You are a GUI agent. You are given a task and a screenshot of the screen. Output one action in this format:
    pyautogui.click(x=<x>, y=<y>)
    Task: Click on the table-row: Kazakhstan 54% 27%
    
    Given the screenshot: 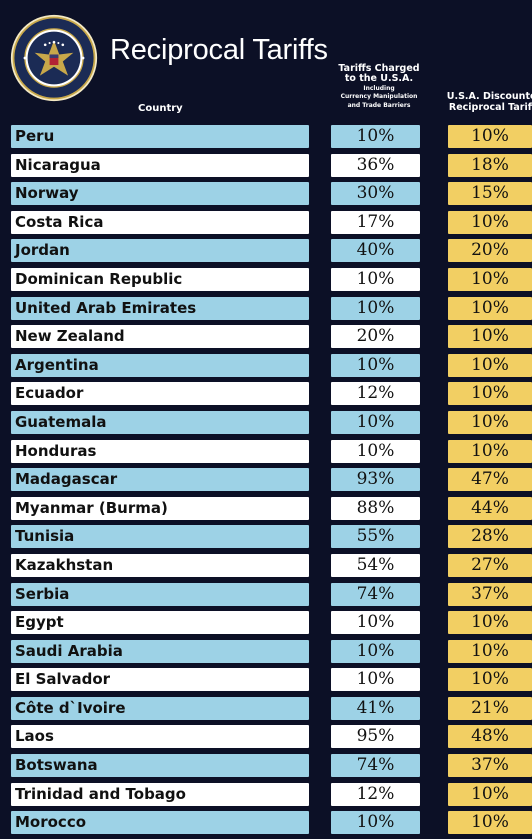 What is the action you would take?
    pyautogui.click(x=266, y=567)
    